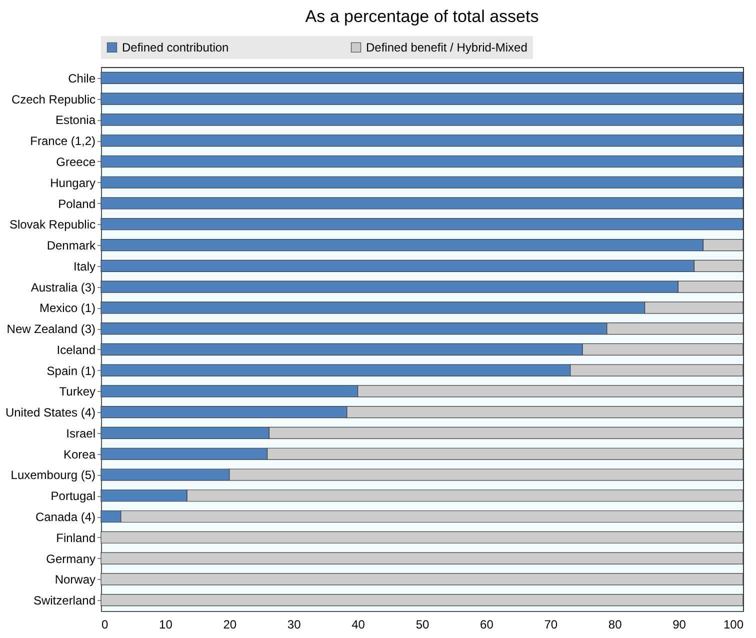 The width and height of the screenshot is (756, 638). I want to click on x-tick-label: 60, so click(487, 625).